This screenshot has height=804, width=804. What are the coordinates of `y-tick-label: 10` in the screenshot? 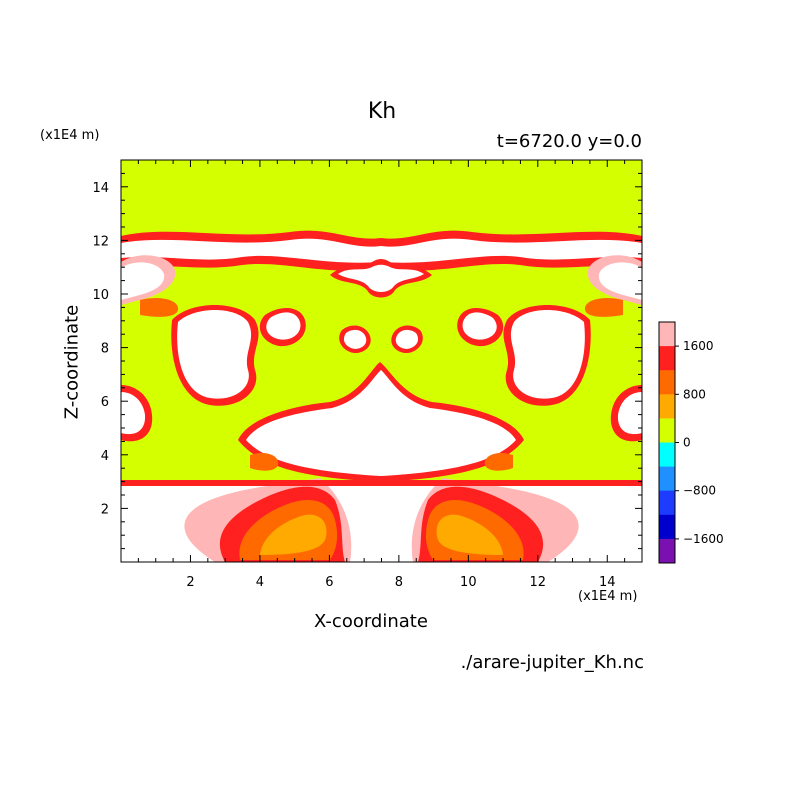 It's located at (100, 295).